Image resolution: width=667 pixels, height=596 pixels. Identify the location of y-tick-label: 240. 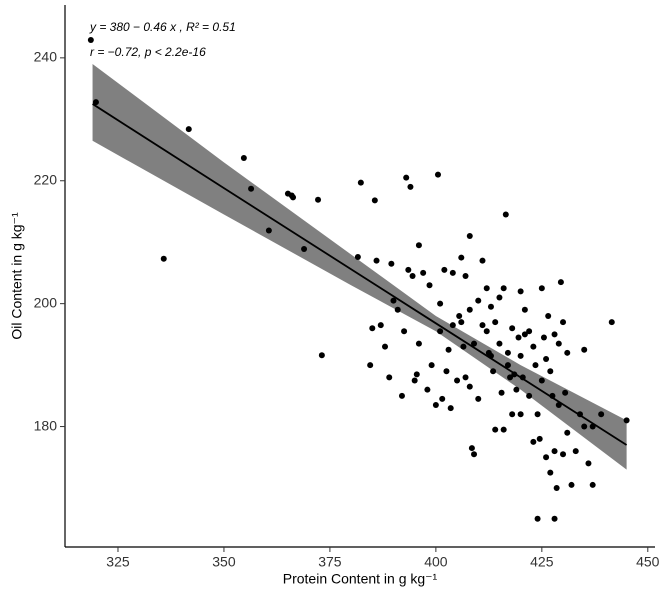
(46, 57).